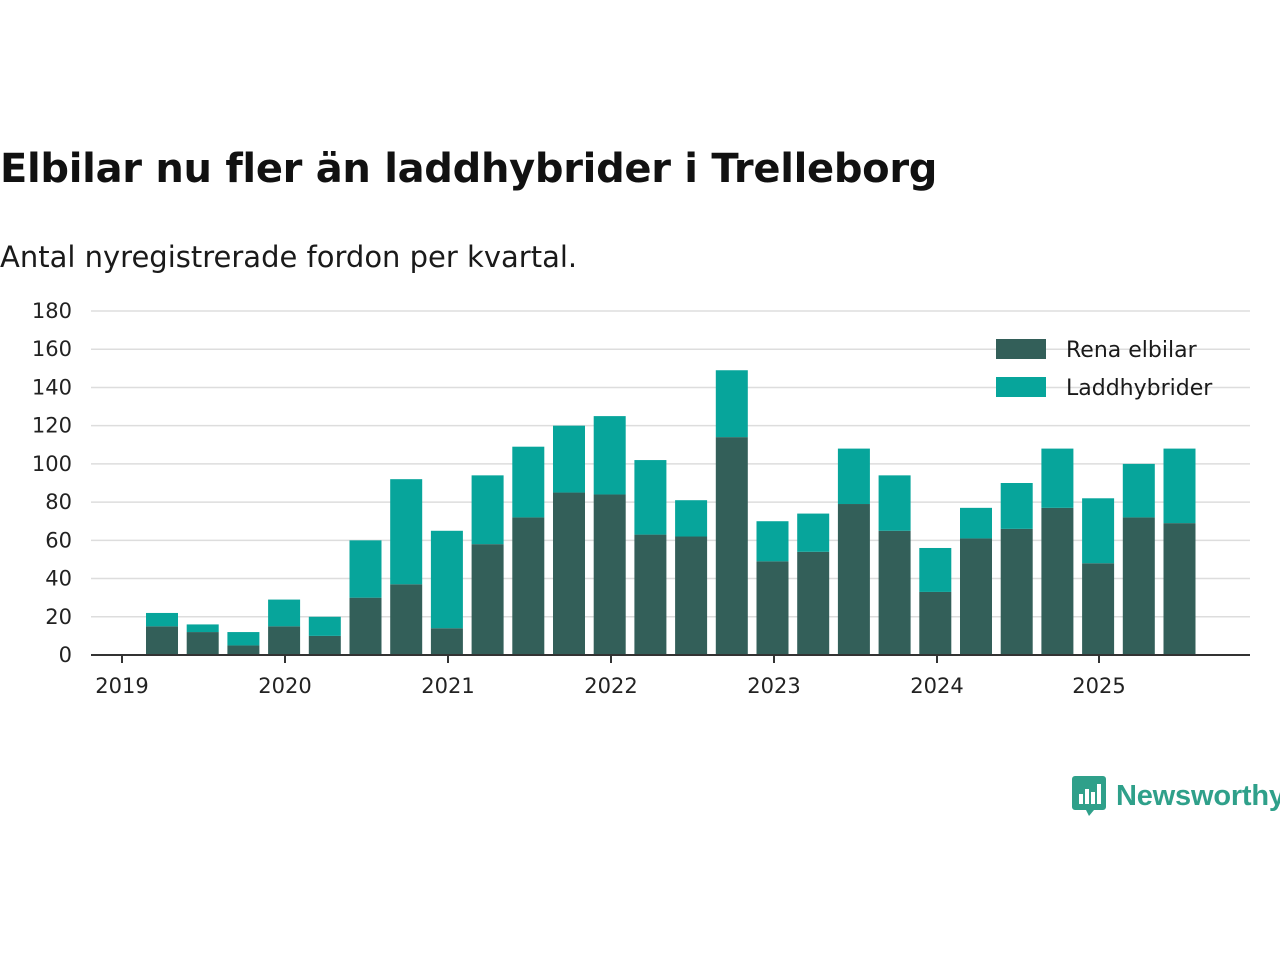  What do you see at coordinates (58, 502) in the screenshot?
I see `y-tick-label: 80` at bounding box center [58, 502].